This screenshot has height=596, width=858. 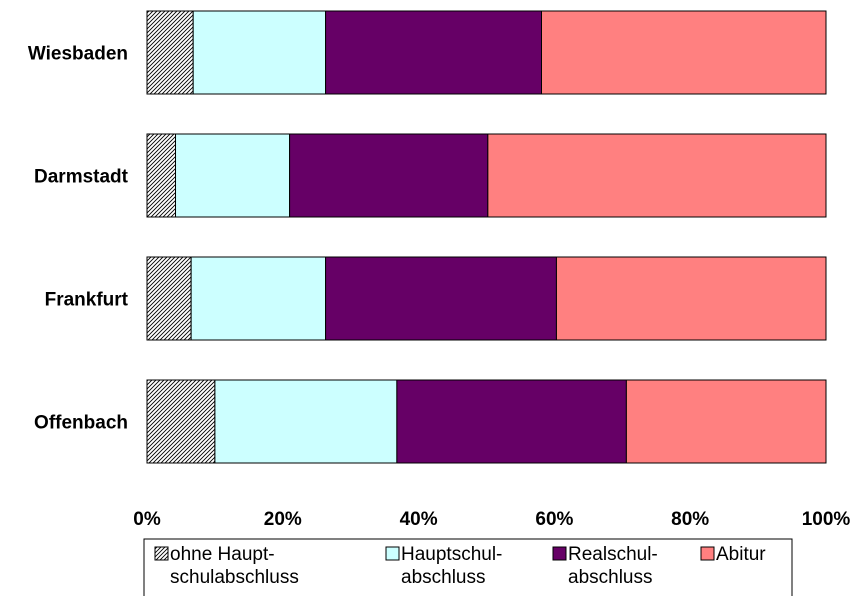 What do you see at coordinates (87, 300) in the screenshot?
I see `category-label-frankfurt: Frankfurt` at bounding box center [87, 300].